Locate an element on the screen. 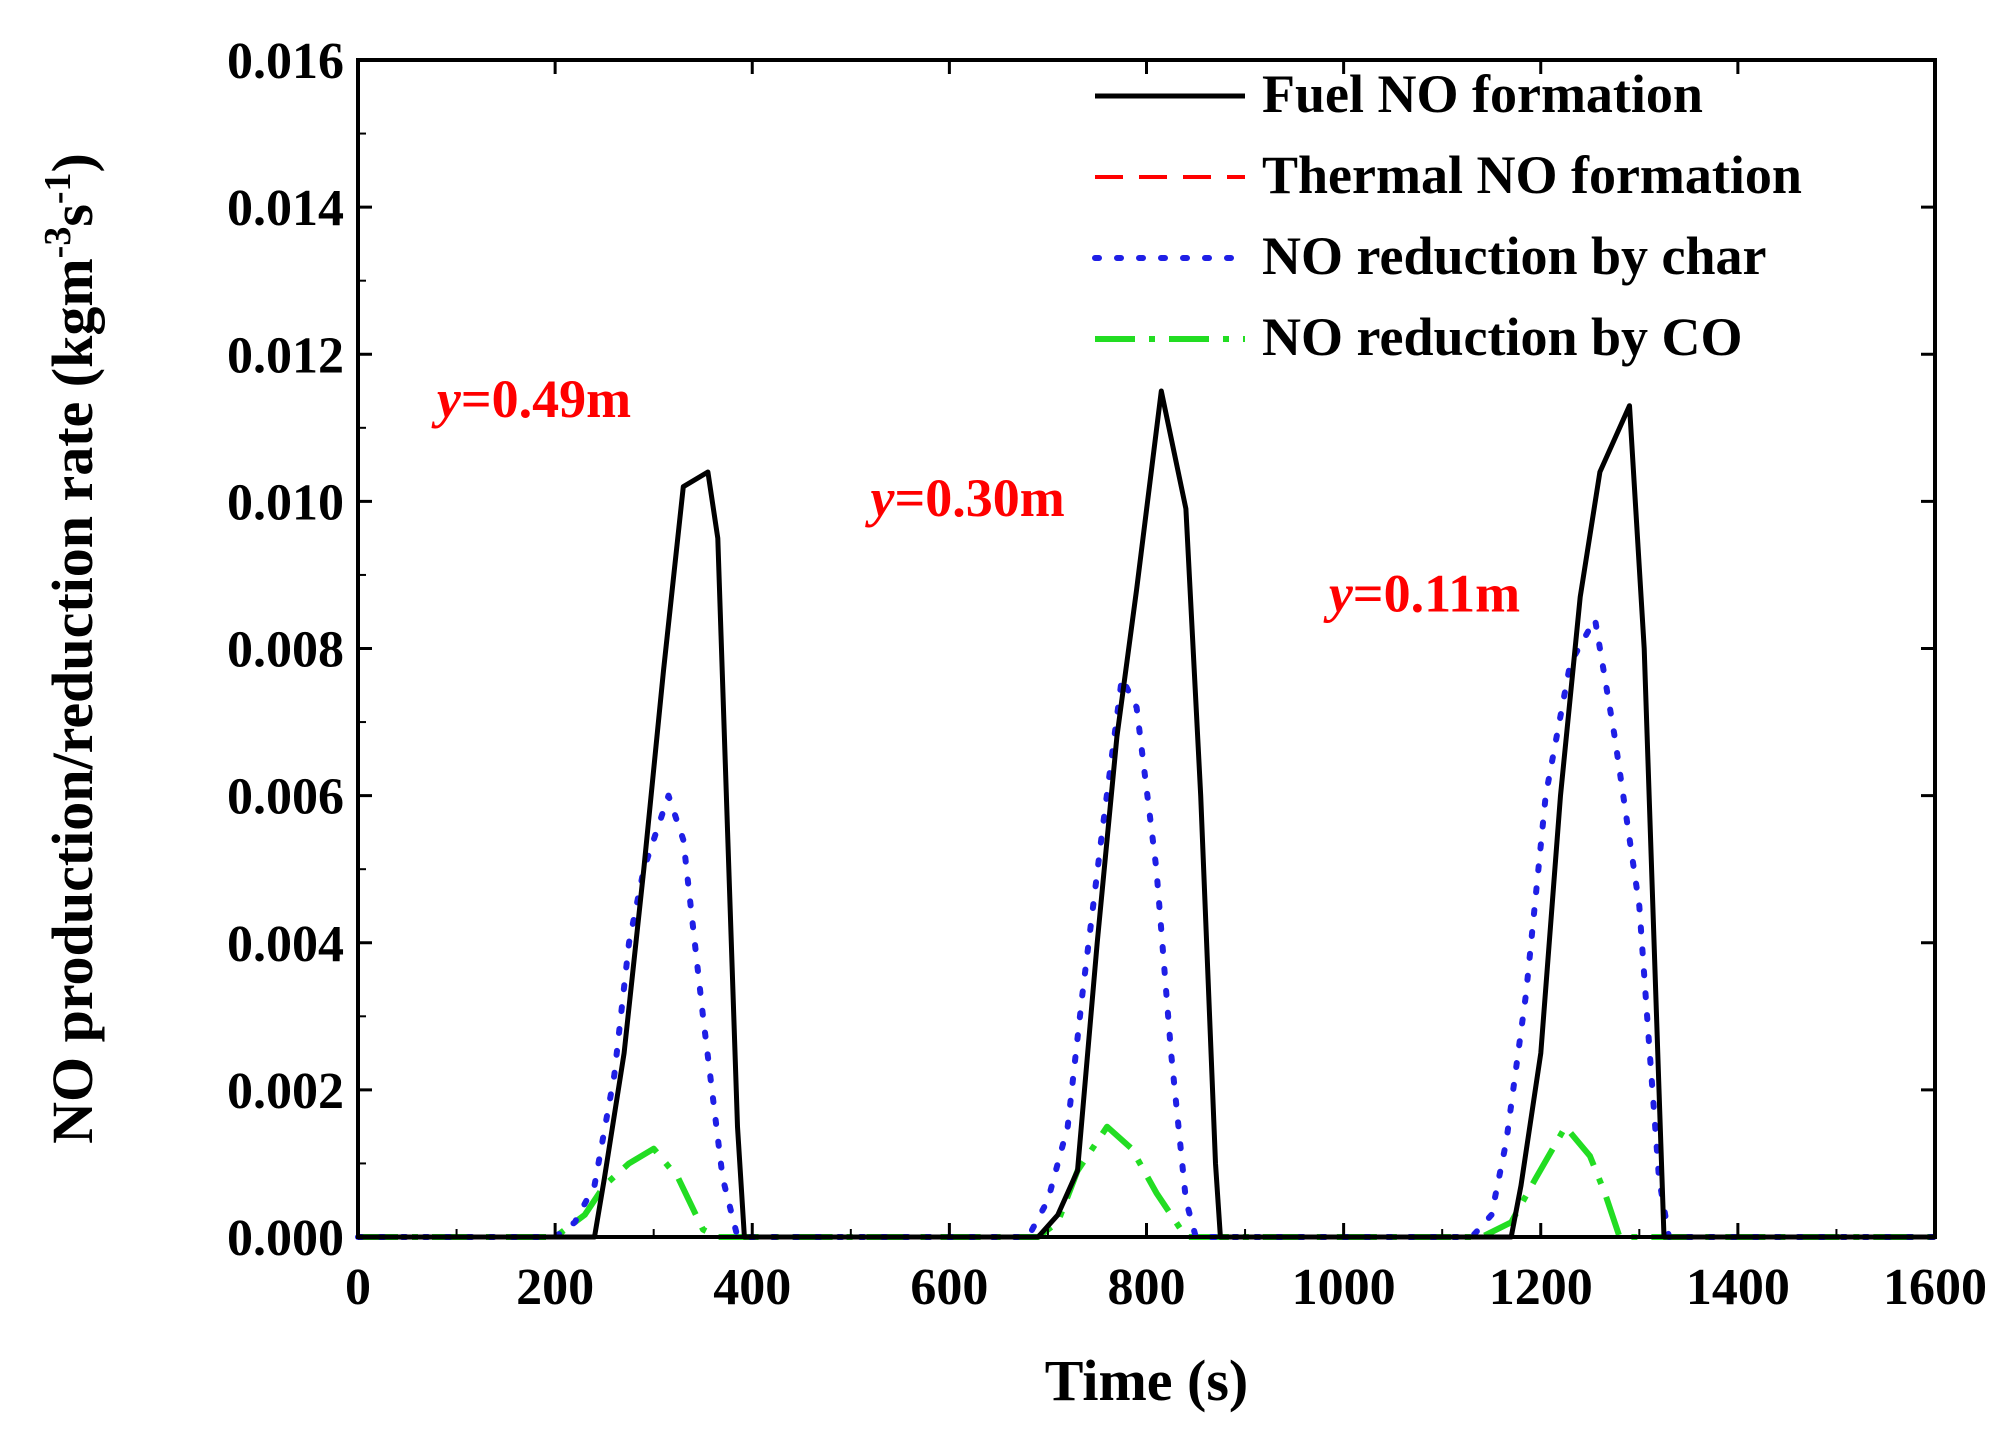 This screenshot has width=2006, height=1449. y-tick-label: 0.002 is located at coordinates (285, 1091).